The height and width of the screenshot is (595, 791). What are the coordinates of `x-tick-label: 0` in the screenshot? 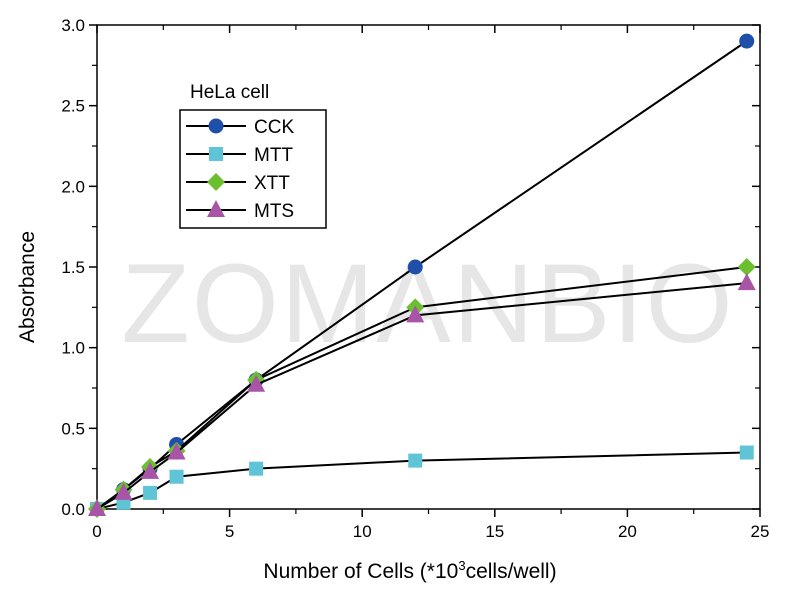 It's located at (96, 531).